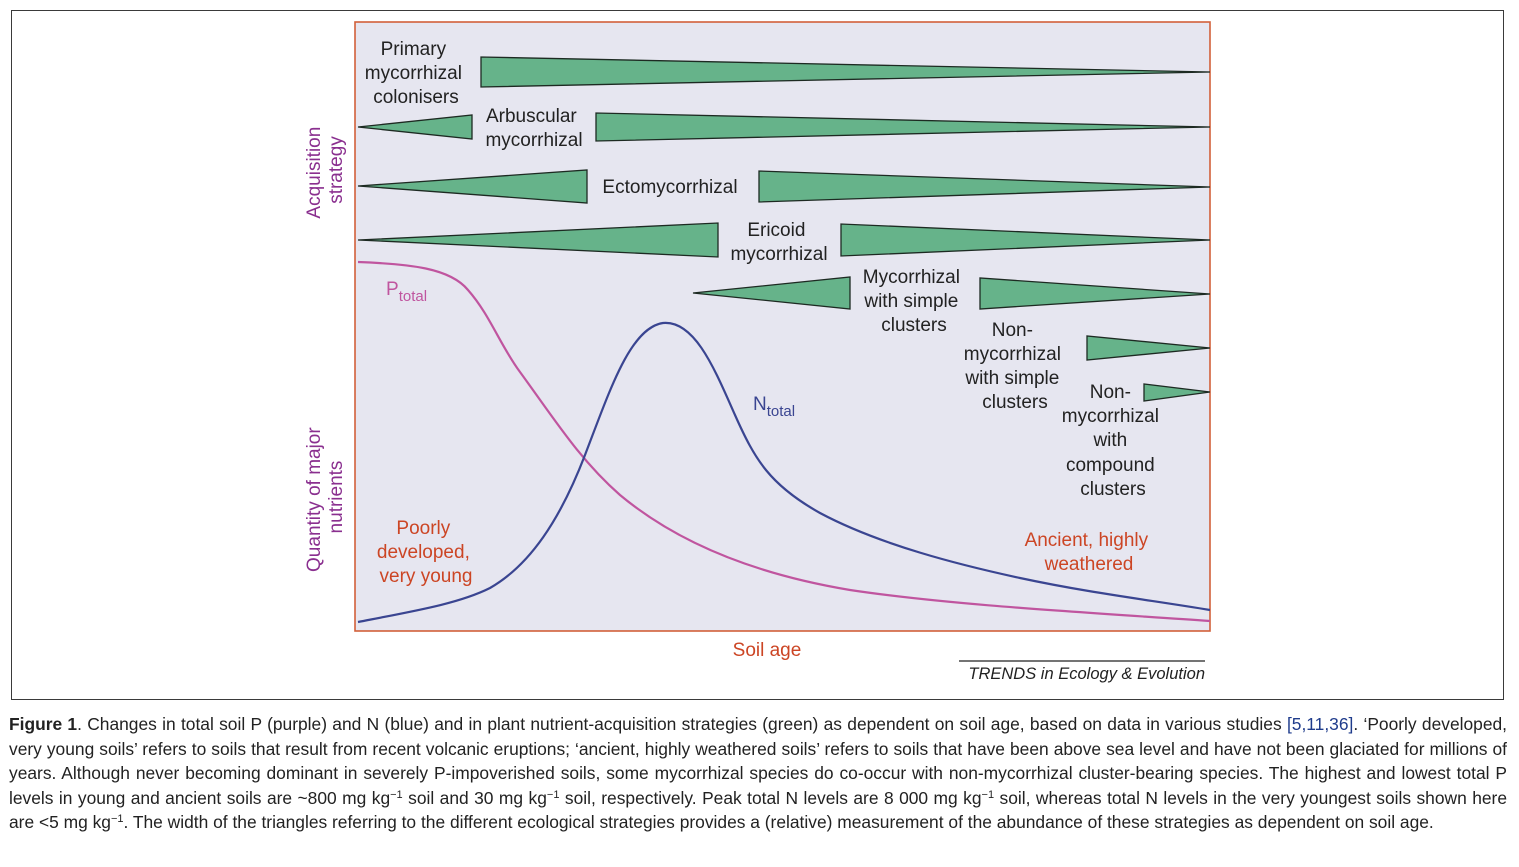 This screenshot has height=867, width=1519. I want to click on strategy-label-nonmyc-compound: Non- mycorrhizal with compound clusters, so click(1113, 441).